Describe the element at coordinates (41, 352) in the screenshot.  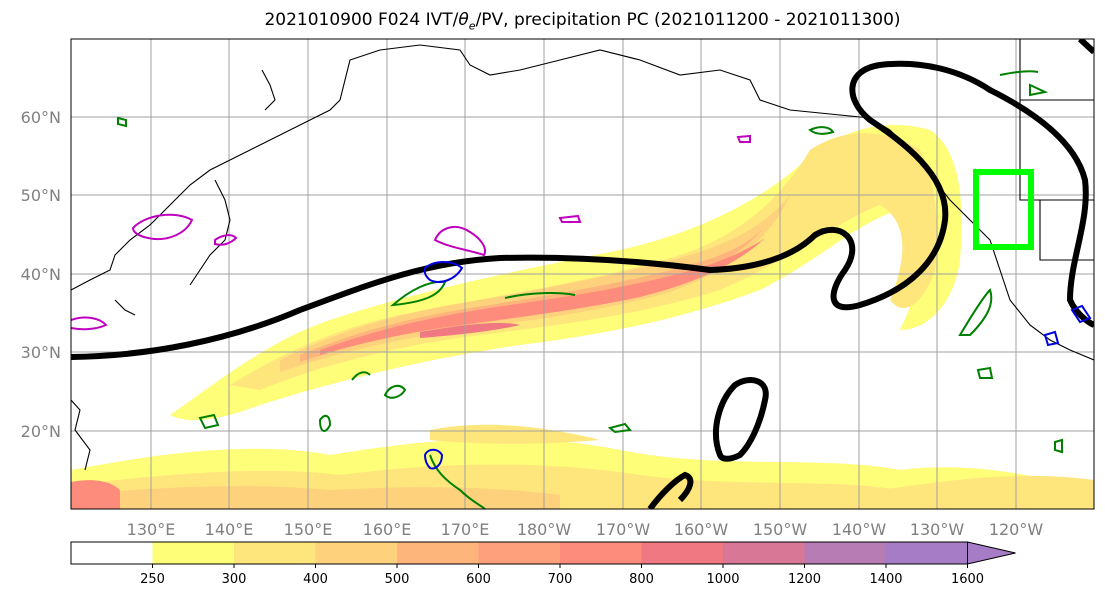
I see `lat-tick: 30°N` at that location.